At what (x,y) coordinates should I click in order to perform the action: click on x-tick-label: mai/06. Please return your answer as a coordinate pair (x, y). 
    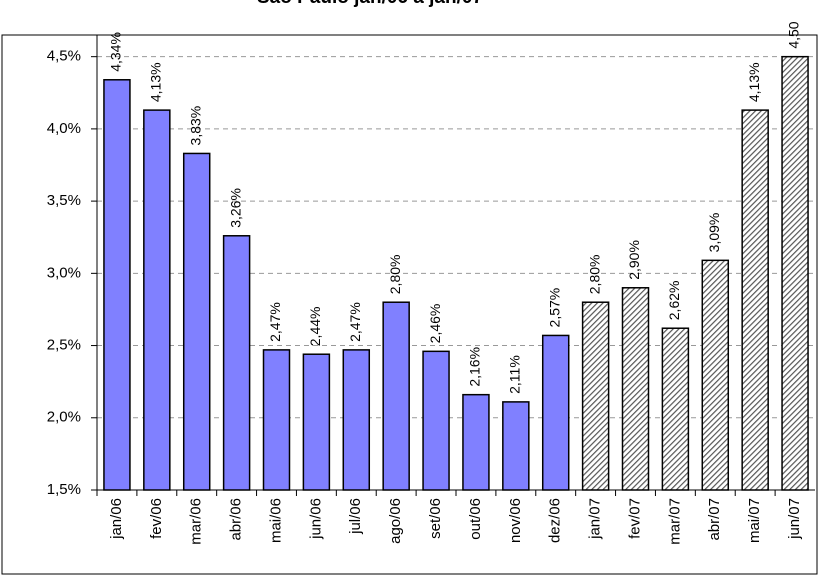
    Looking at the image, I should click on (275, 520).